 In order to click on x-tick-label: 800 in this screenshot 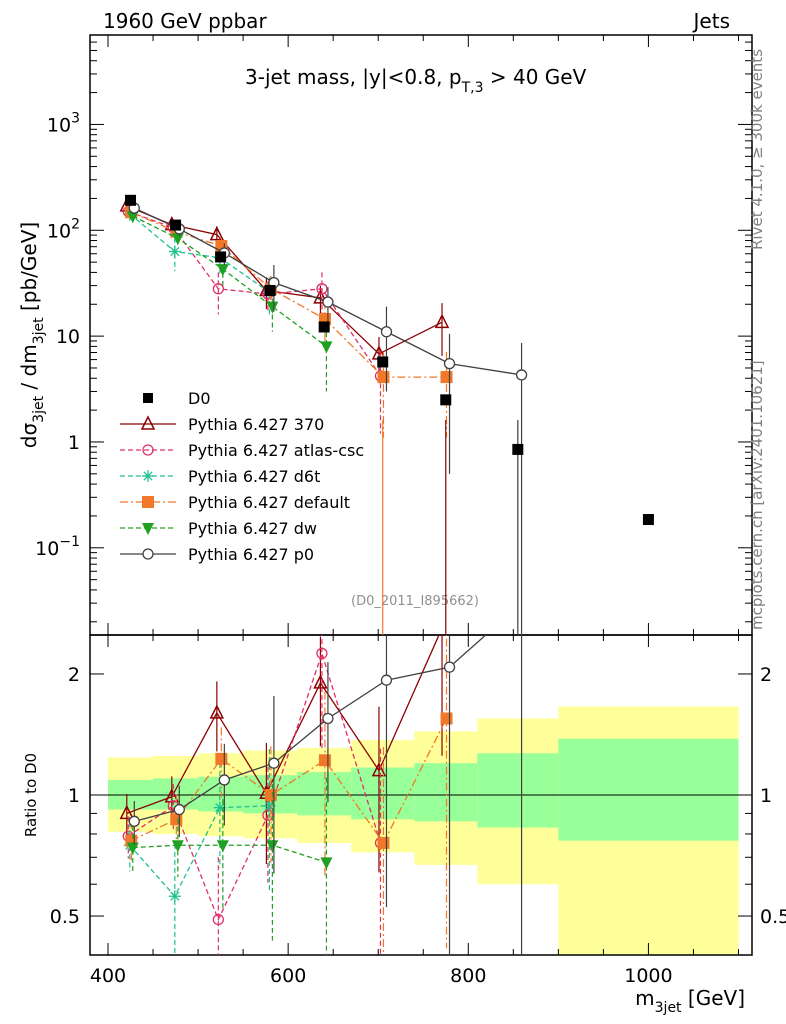, I will do `click(468, 976)`.